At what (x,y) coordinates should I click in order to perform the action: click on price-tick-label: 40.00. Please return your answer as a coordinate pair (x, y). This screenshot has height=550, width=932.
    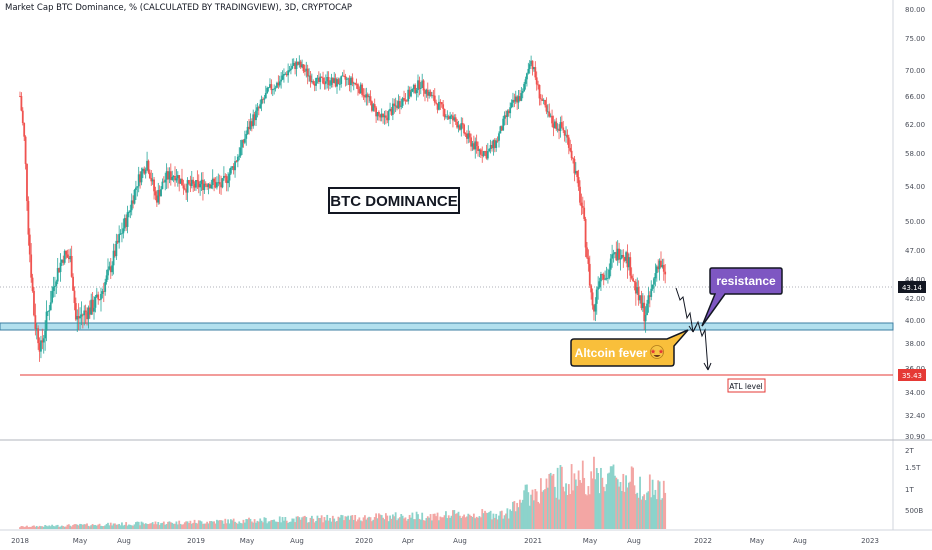
    Looking at the image, I should click on (915, 321).